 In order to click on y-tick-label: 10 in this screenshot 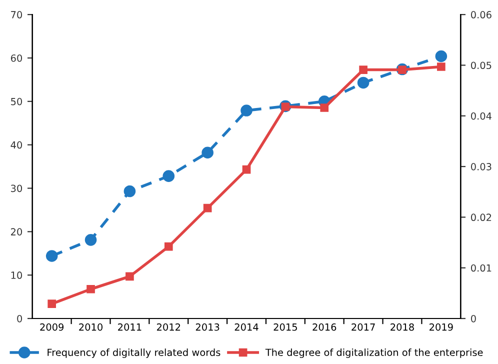, I will do `click(16, 275)`.